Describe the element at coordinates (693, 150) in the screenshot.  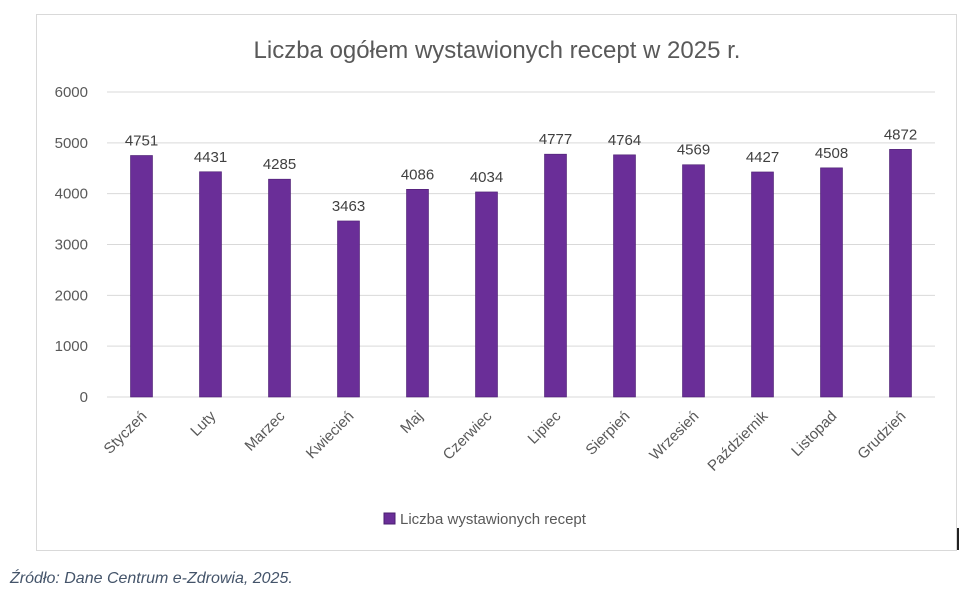
I see `data-label: 4569` at that location.